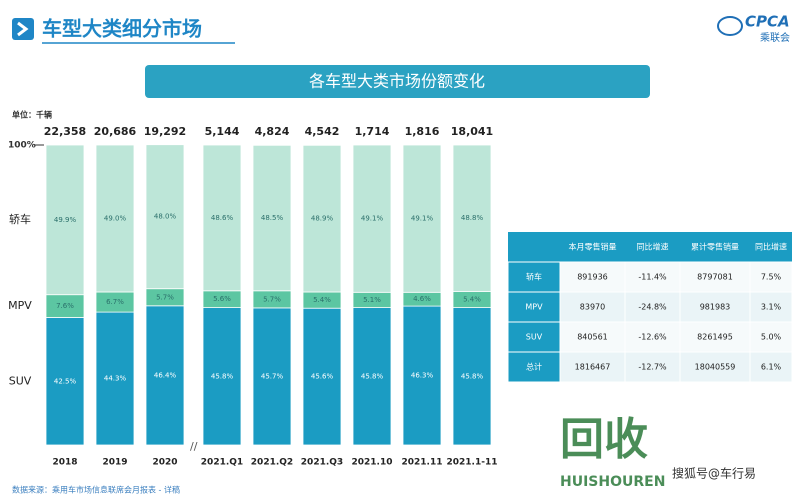 This screenshot has height=500, width=800. I want to click on x-tick-label: 2021.1-11, so click(472, 463).